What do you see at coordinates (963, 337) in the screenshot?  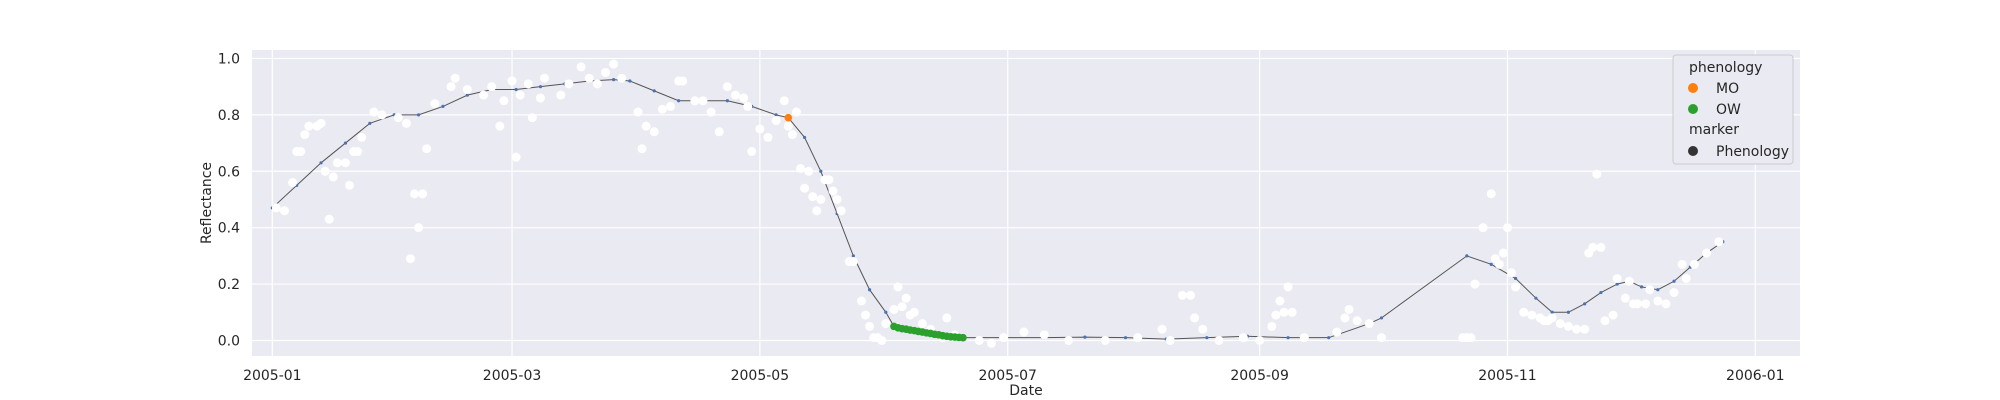 I see `phenology-point-ow` at bounding box center [963, 337].